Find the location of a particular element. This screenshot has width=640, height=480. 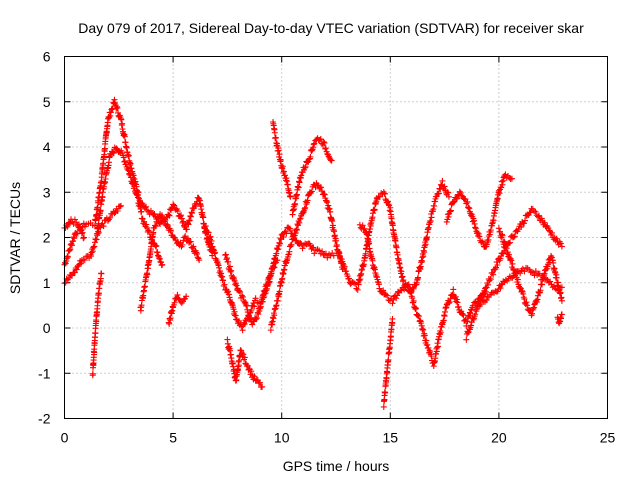

series-track-o is located at coordinates (382, 264).